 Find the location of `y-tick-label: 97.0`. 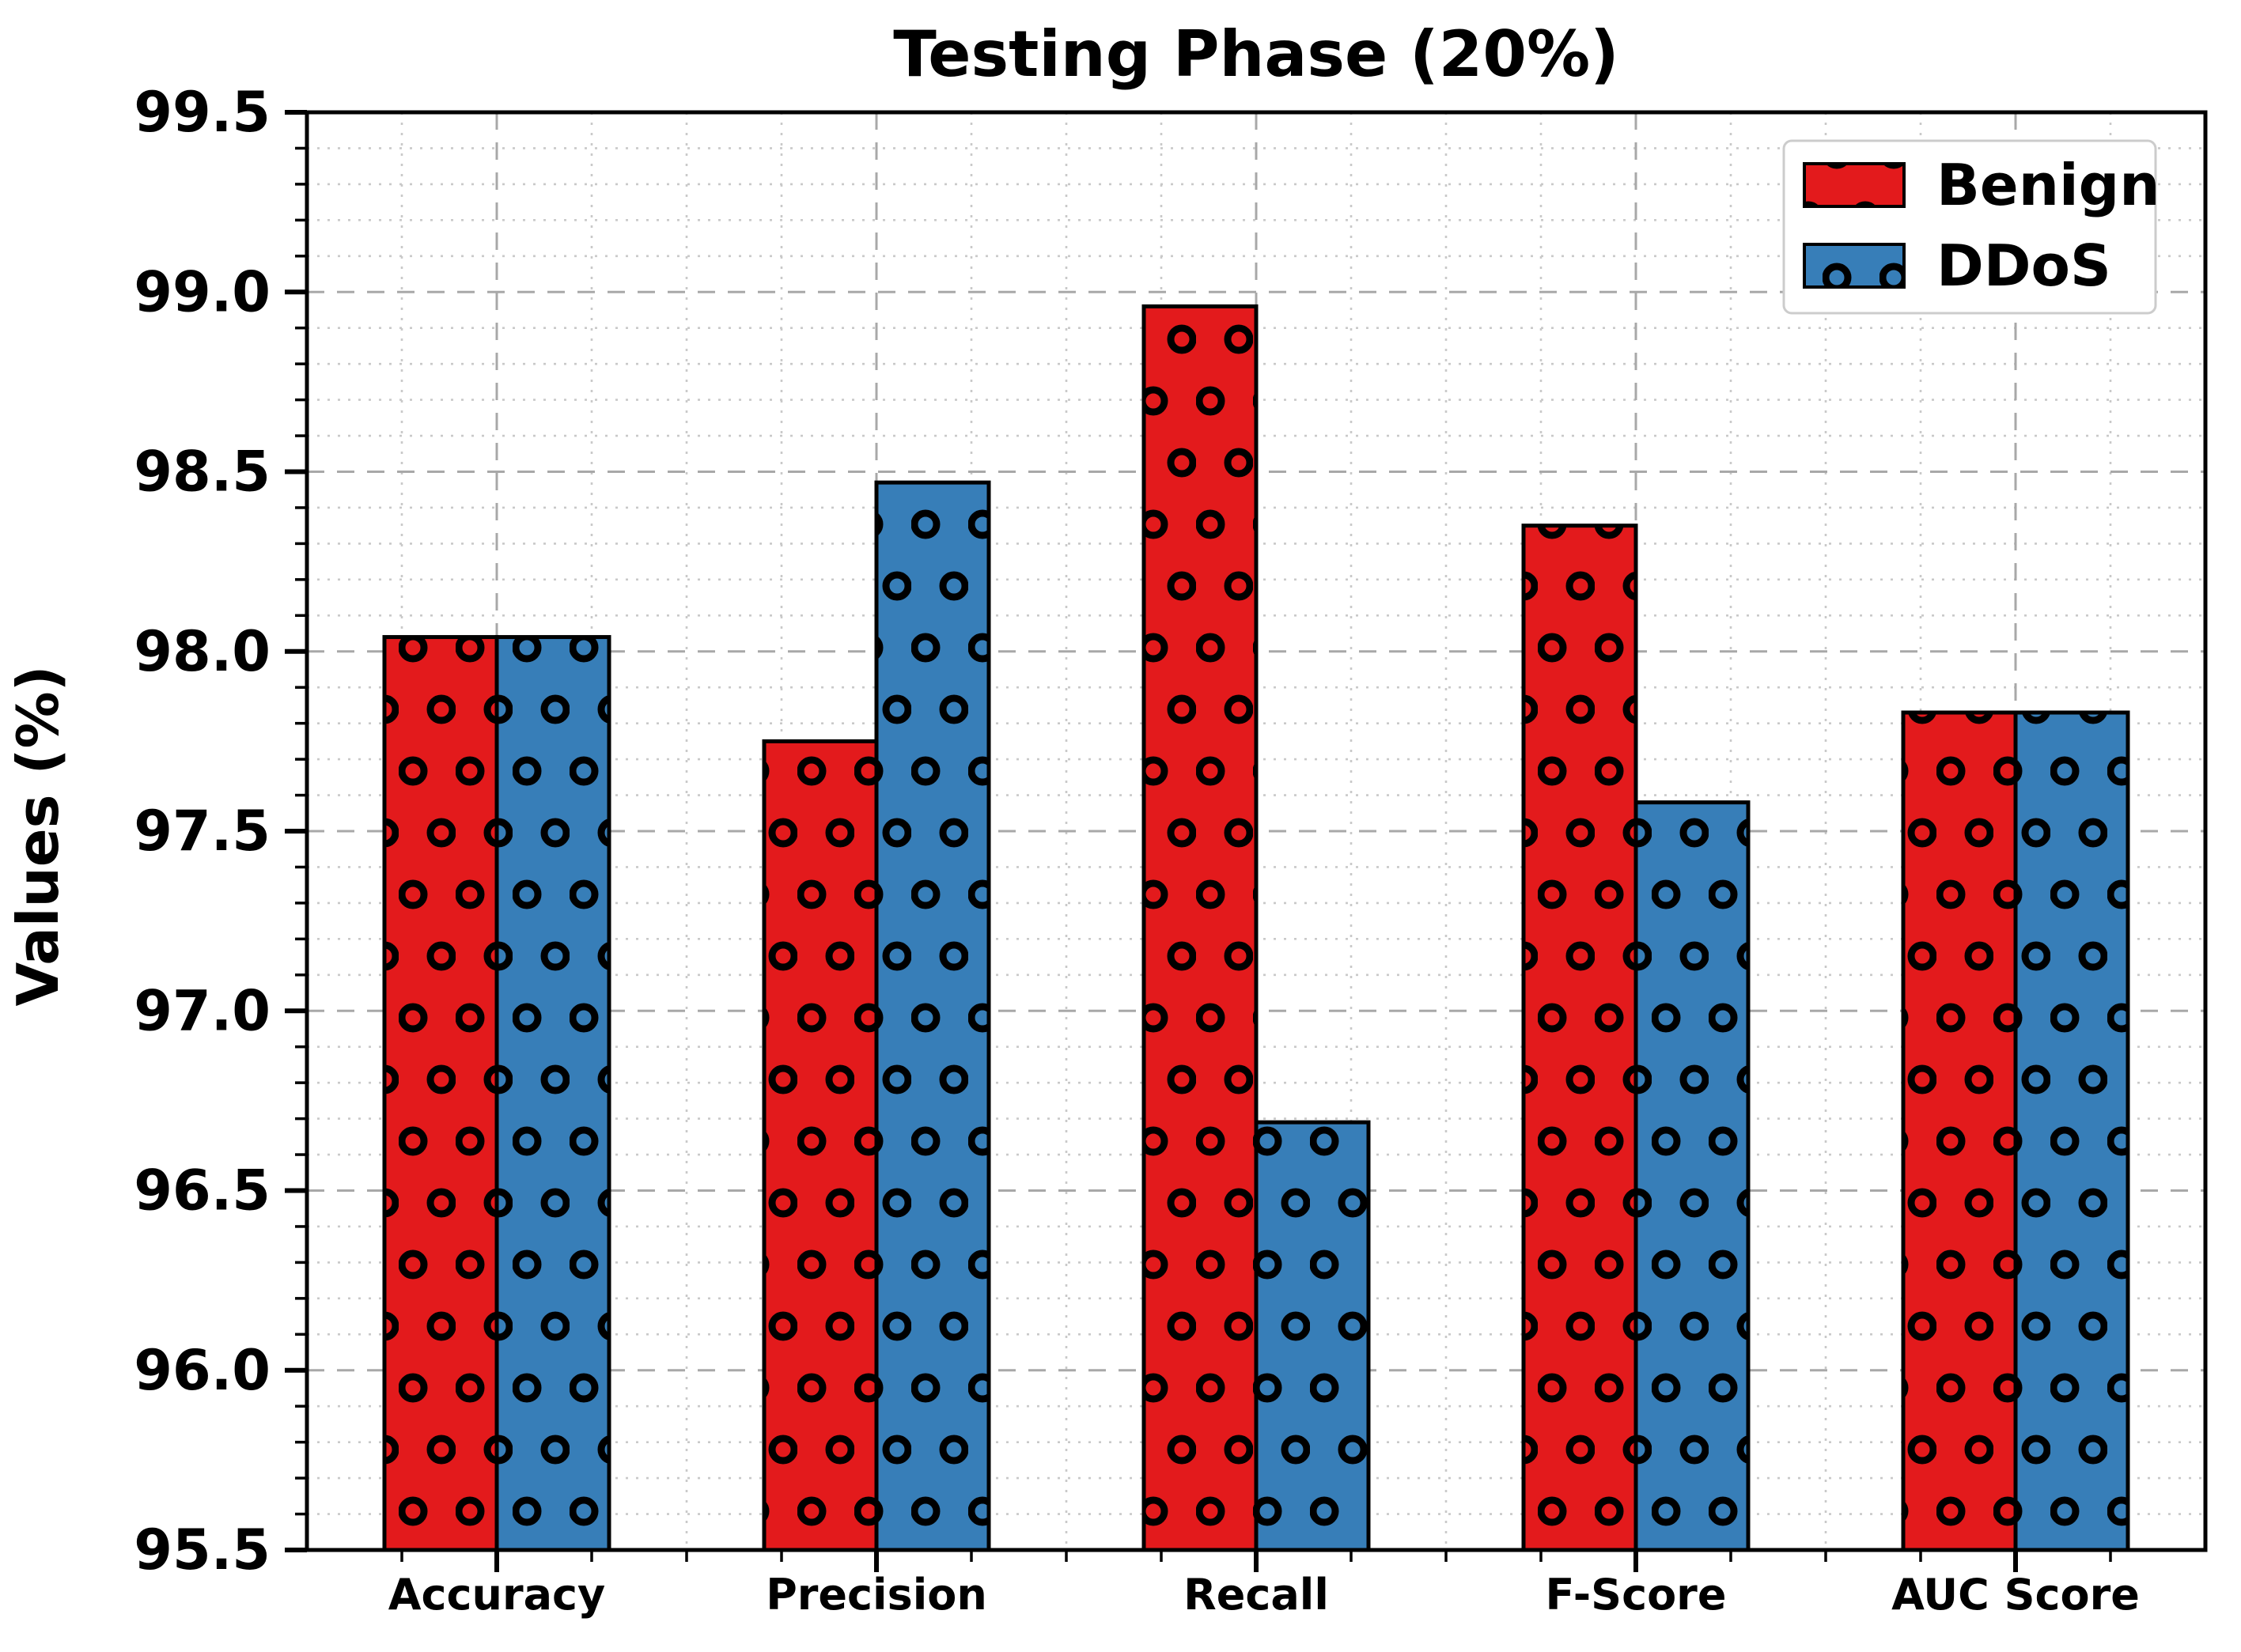

y-tick-label: 97.0 is located at coordinates (202, 1010).